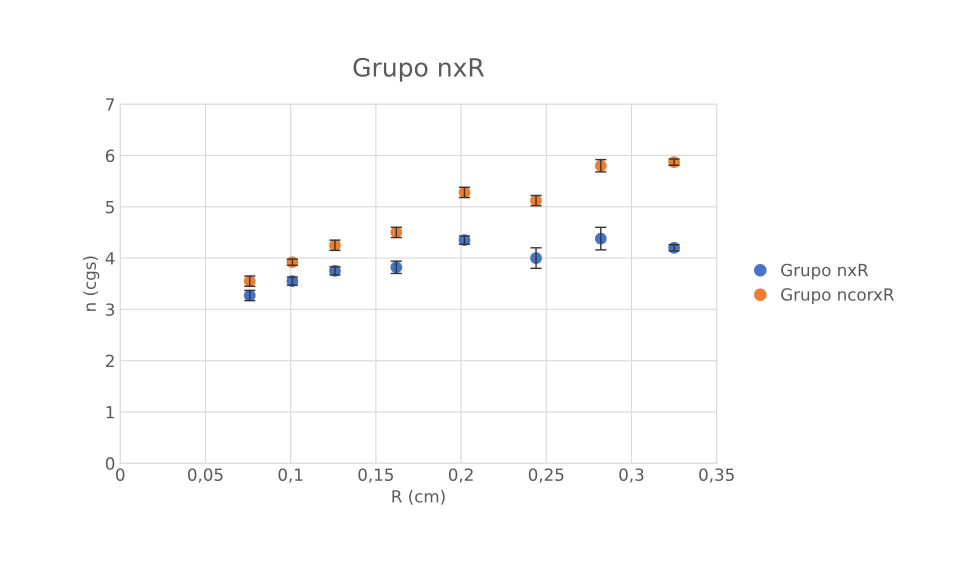 This screenshot has height=579, width=962. I want to click on chart-title: Grupo nxR, so click(419, 70).